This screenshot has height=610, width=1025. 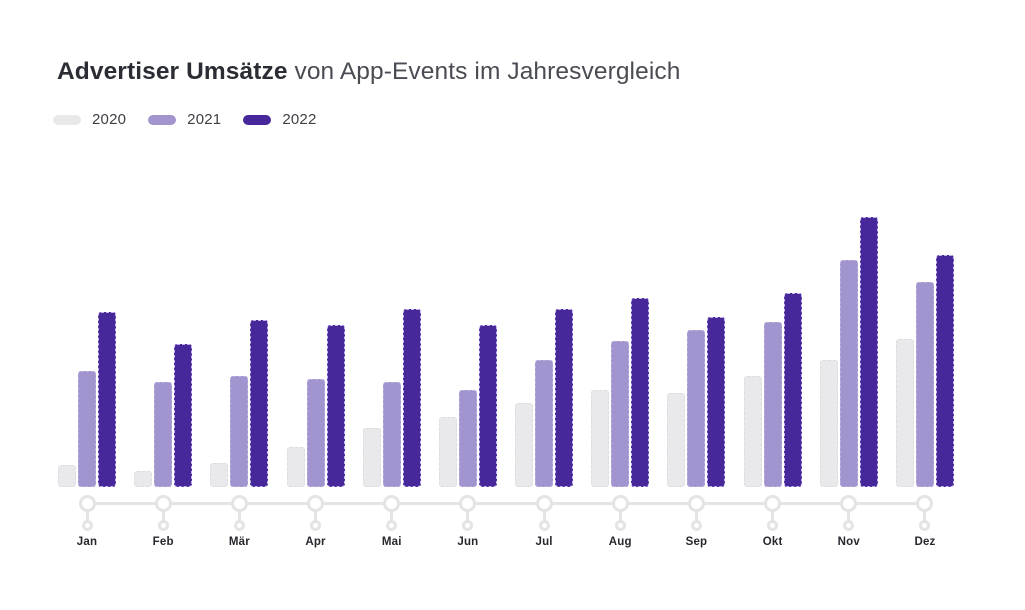 What do you see at coordinates (467, 438) in the screenshot?
I see `bar-2021-jun` at bounding box center [467, 438].